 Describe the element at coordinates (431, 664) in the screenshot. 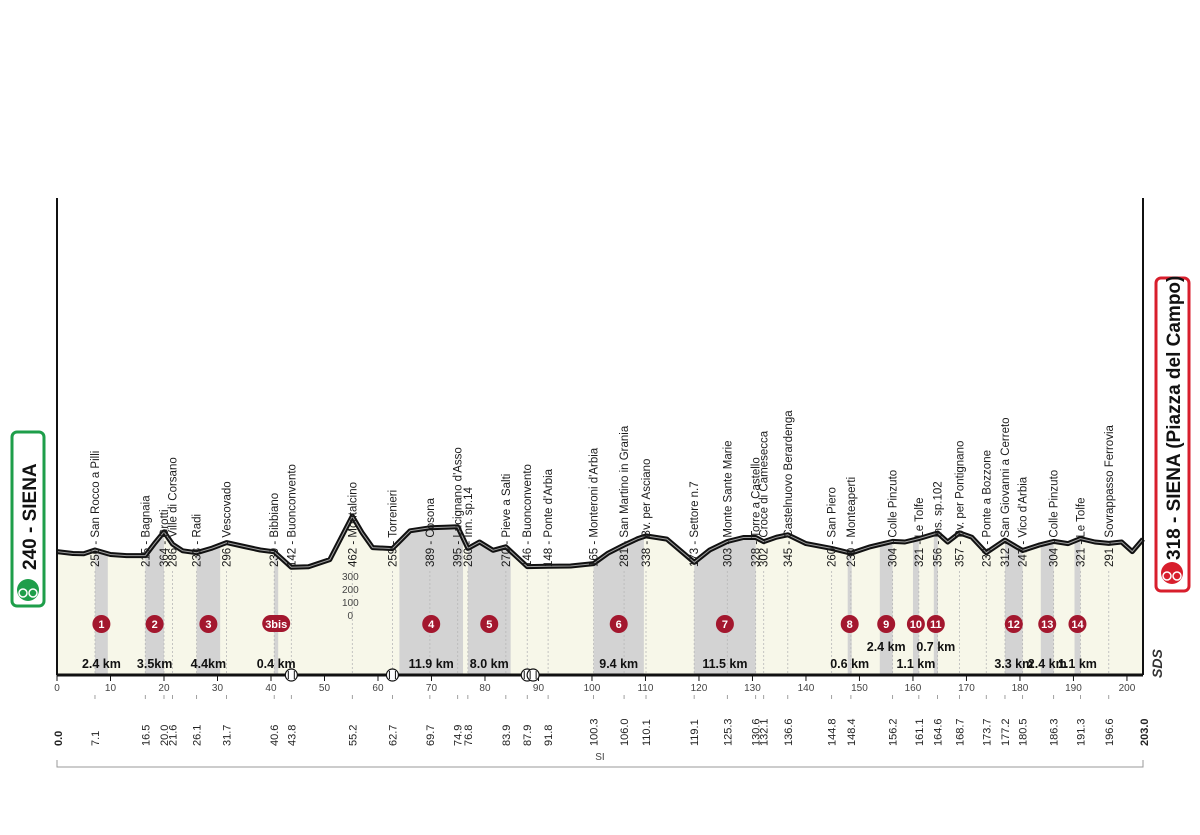

I see `sector-length-label: 11.9 km` at that location.